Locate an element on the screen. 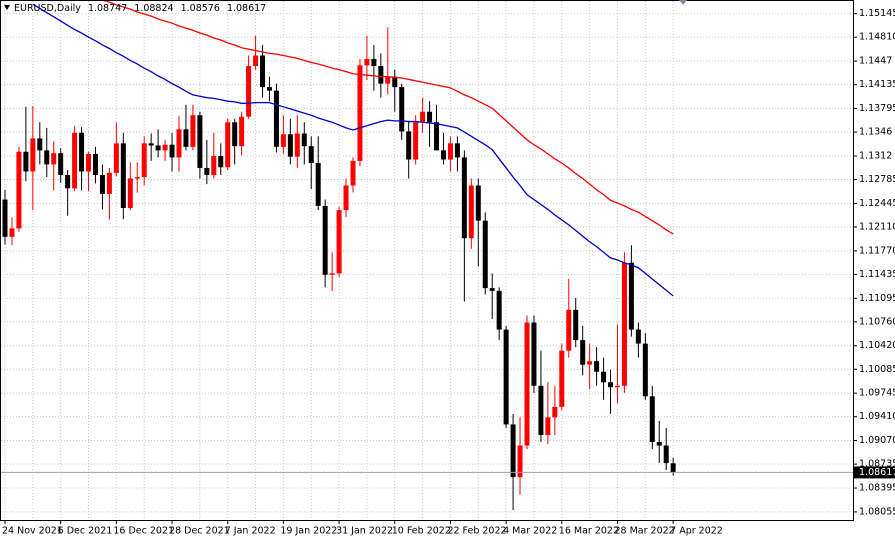  y-tick-label: 1.1346 is located at coordinates (875, 132).